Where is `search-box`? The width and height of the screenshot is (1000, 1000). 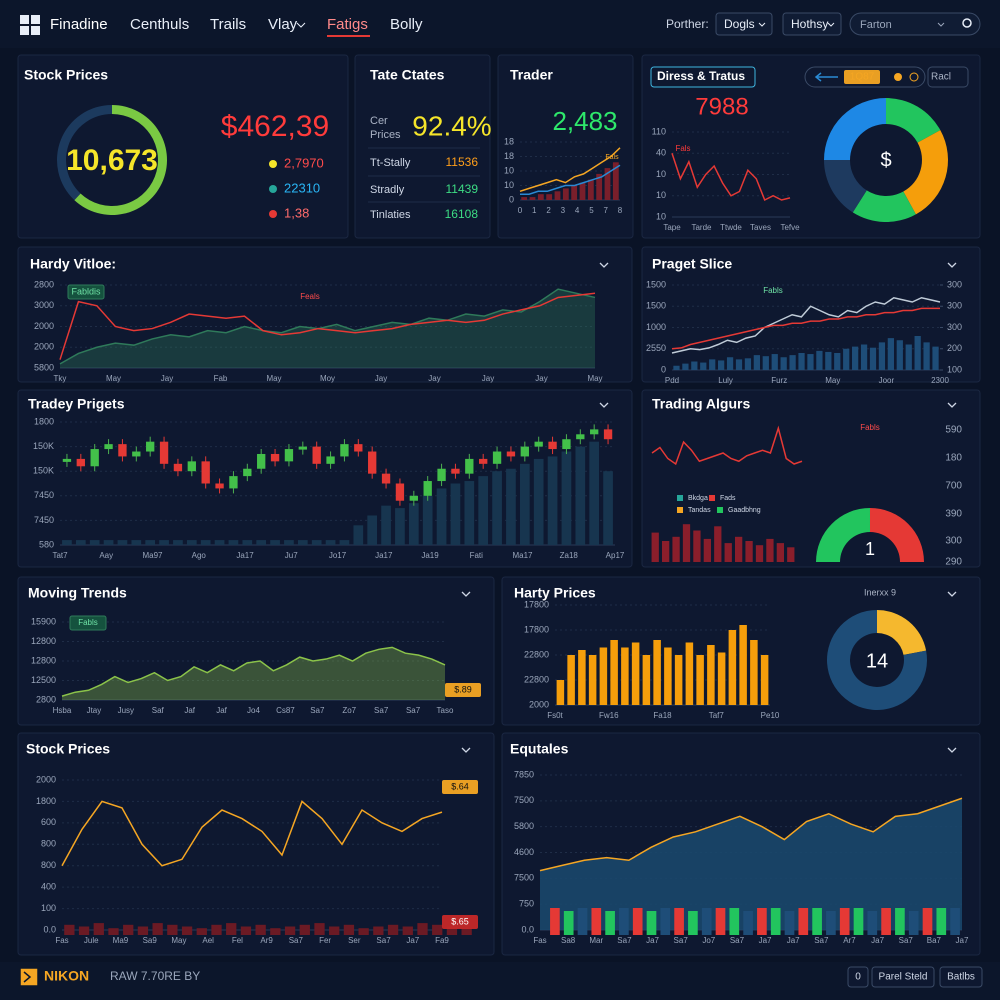 search-box is located at coordinates (915, 24).